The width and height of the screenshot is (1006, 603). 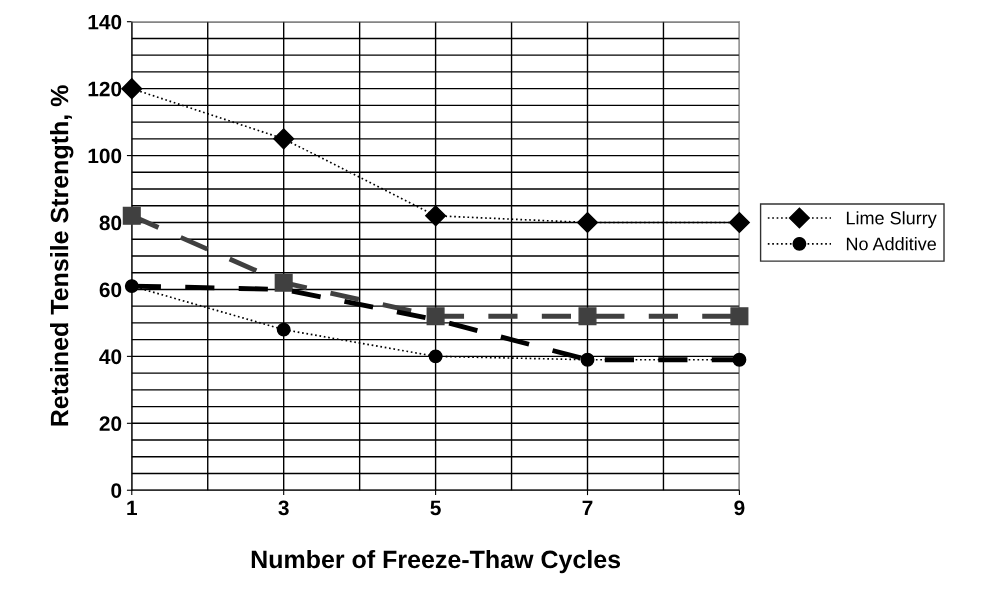 What do you see at coordinates (105, 89) in the screenshot?
I see `y-tick-label: 120` at bounding box center [105, 89].